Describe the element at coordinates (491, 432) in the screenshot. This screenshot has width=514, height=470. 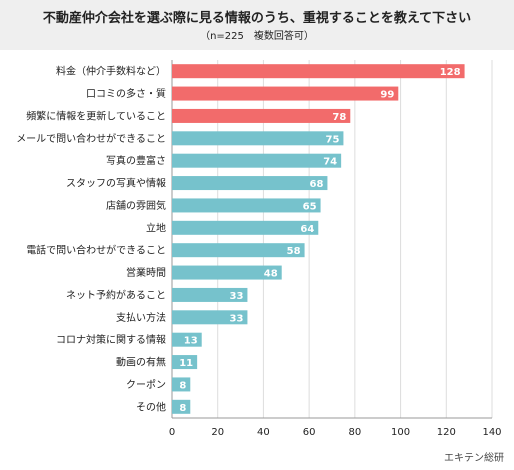
I see `x-tick-label: 140` at that location.